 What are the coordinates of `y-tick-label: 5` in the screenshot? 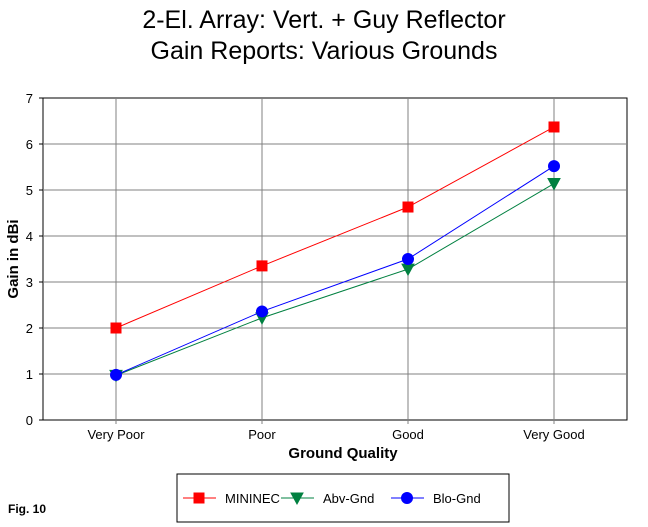 It's located at (29, 190).